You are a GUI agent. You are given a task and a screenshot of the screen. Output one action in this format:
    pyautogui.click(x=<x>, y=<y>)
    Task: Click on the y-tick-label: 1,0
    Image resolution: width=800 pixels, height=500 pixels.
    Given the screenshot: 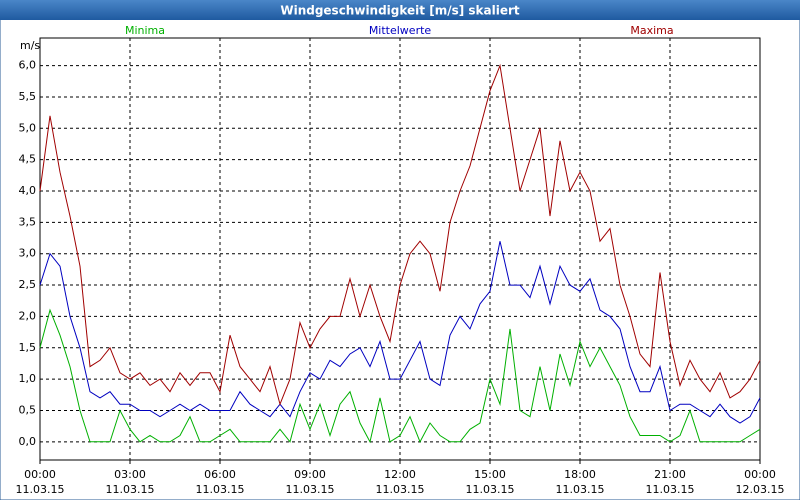 What is the action you would take?
    pyautogui.click(x=28, y=378)
    